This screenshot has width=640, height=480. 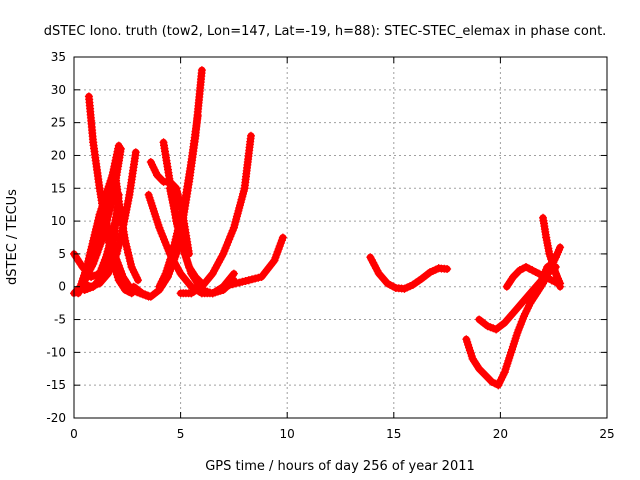 I want to click on y-tick-label: -10, so click(x=56, y=352).